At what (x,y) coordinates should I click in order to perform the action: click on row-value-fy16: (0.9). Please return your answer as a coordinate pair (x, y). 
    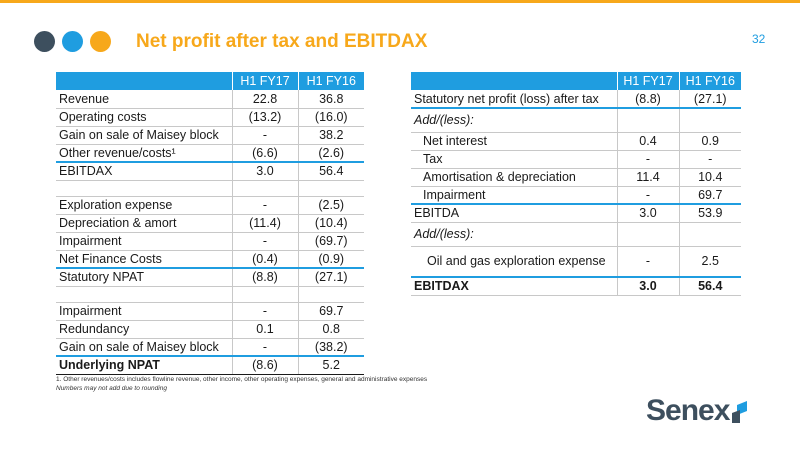
    Looking at the image, I should click on (330, 259).